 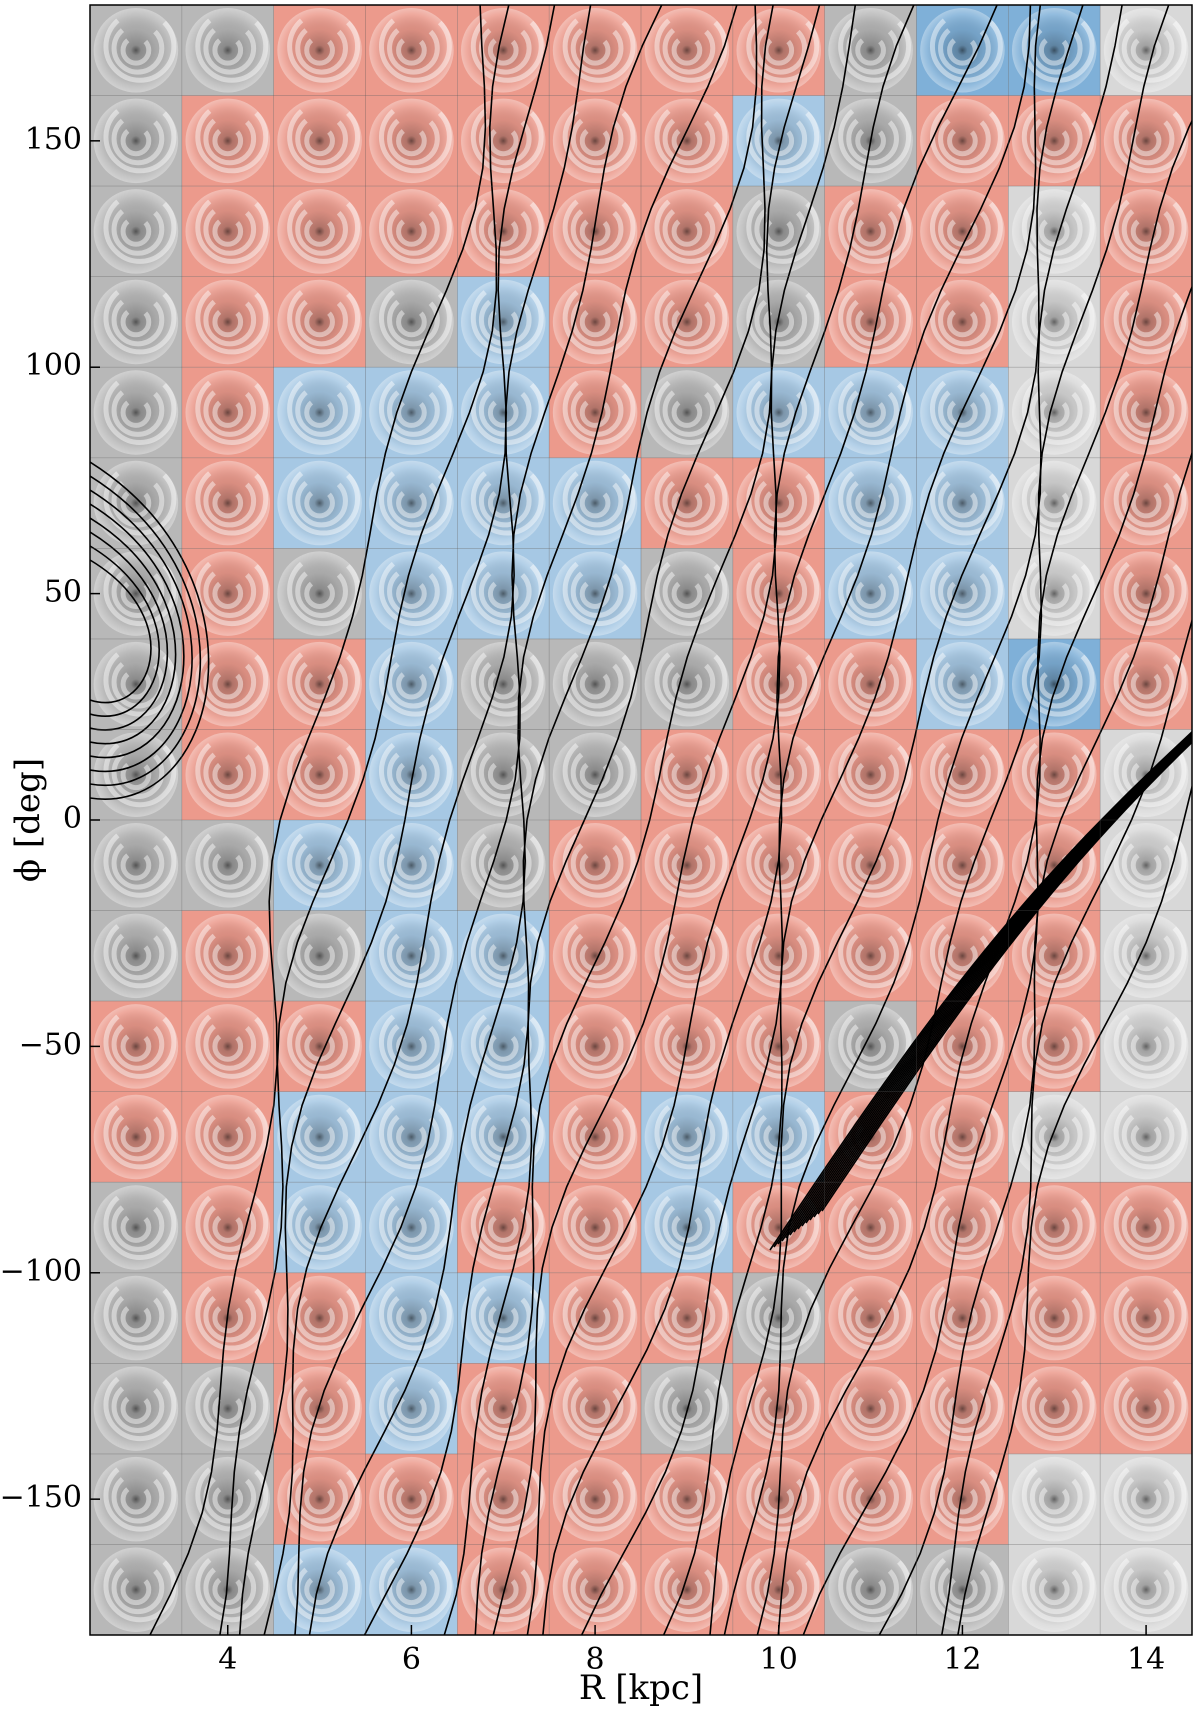 I want to click on x-tick-label: 4, so click(x=227, y=1659).